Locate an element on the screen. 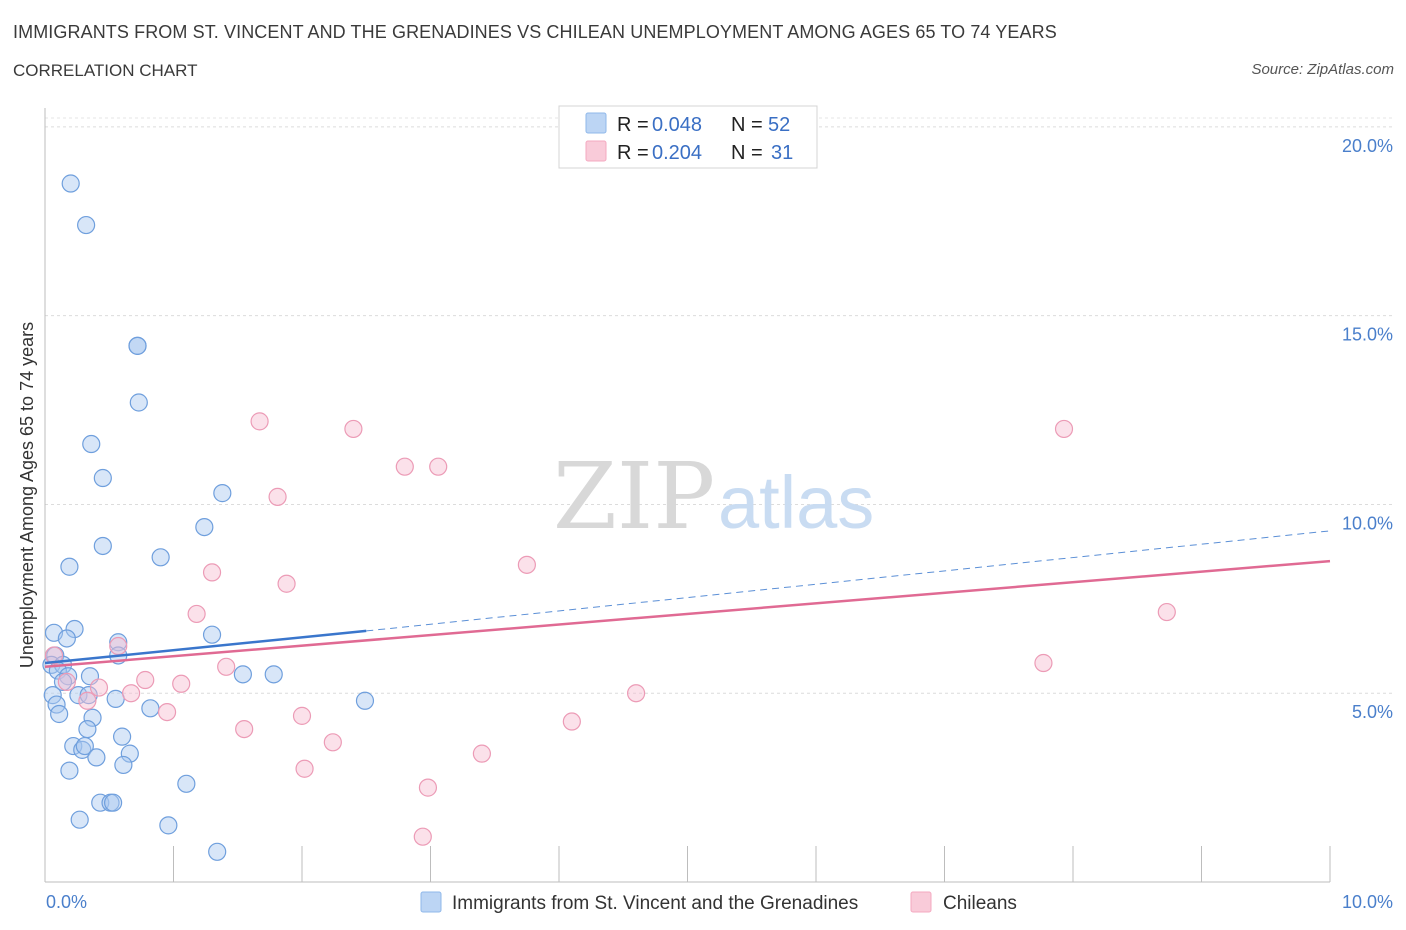  bottom-legend-swatch-pink is located at coordinates (921, 902).